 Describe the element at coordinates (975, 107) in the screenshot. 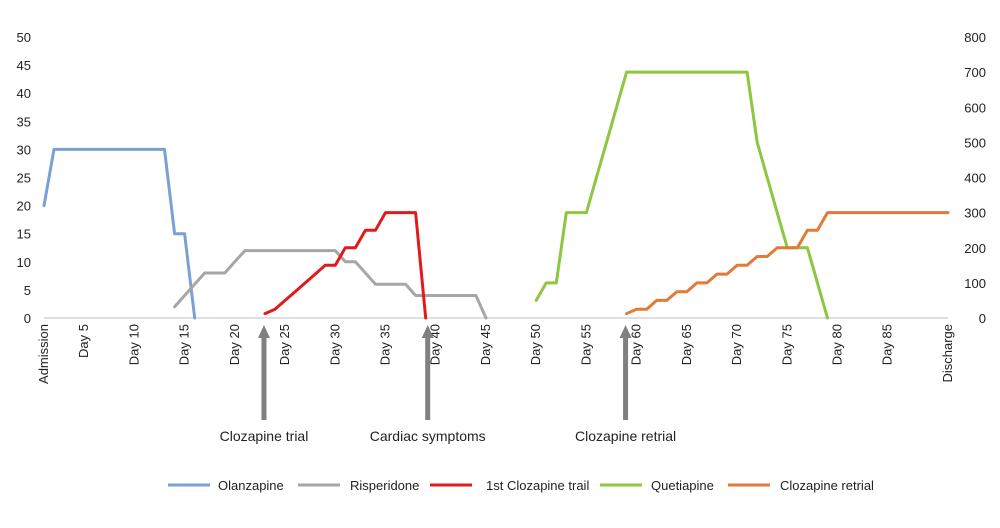

I see `y-right-tick-label: 600` at that location.